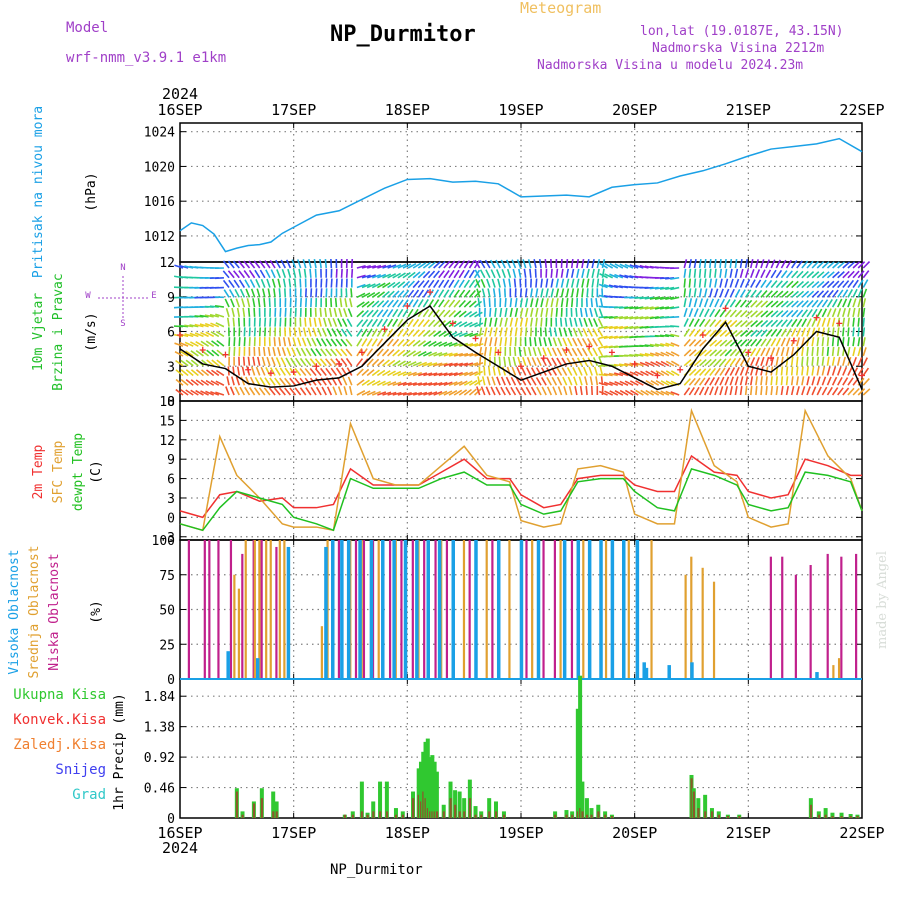 The height and width of the screenshot is (900, 900). What do you see at coordinates (54, 611) in the screenshot?
I see `cloud-axis-label-3: Niska Oblacnost` at bounding box center [54, 611].